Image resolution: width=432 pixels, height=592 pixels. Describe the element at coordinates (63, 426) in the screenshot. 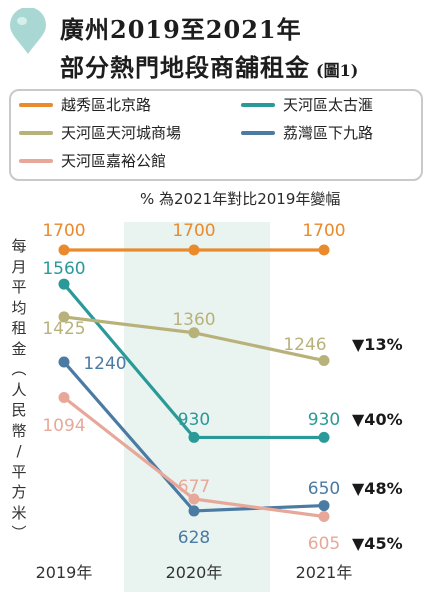

I see `data-label: 1094` at that location.